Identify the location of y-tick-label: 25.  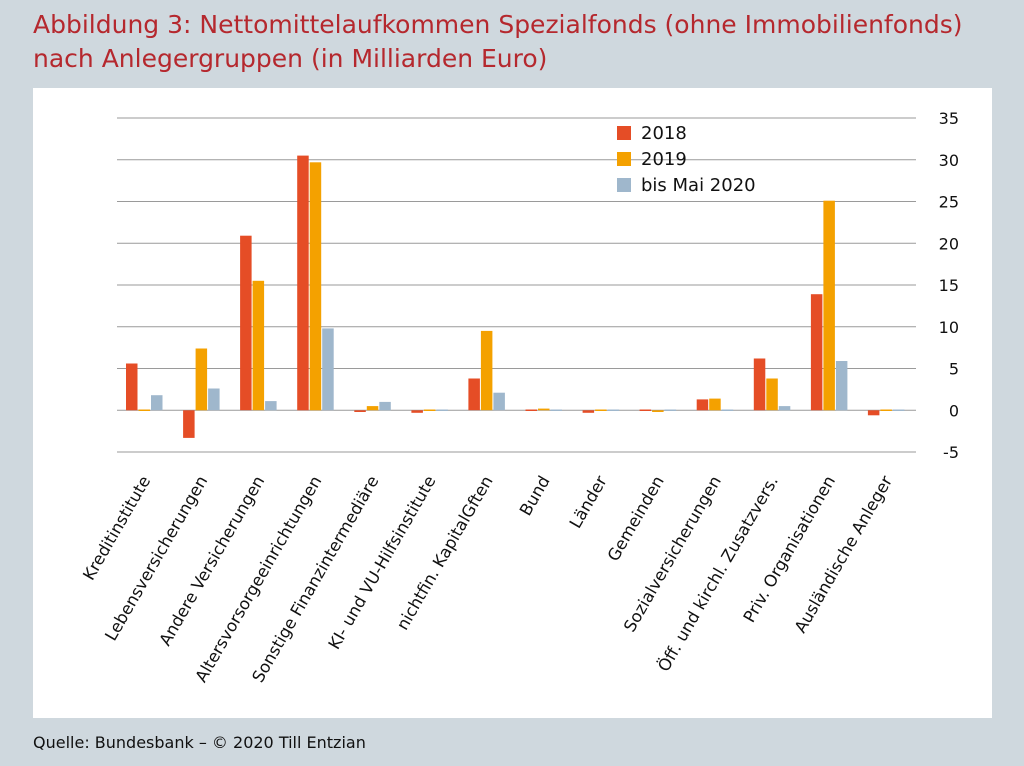
(949, 202).